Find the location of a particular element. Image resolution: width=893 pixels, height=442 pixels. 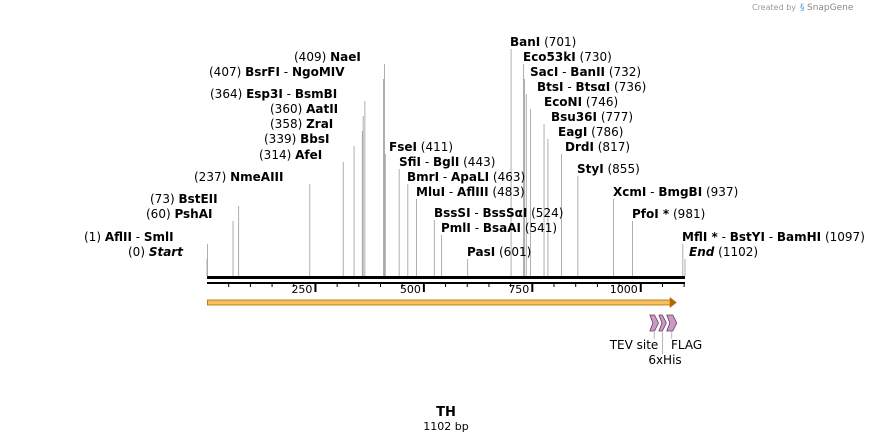

cut-site-s411: FseI (411) is located at coordinates (421, 147).